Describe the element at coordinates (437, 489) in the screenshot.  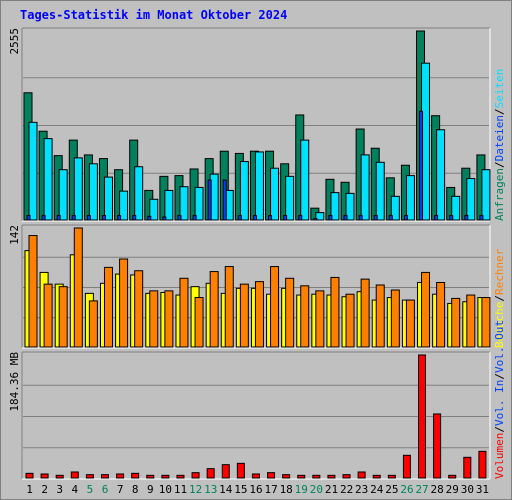
I see `x-tick-label: 28` at that location.